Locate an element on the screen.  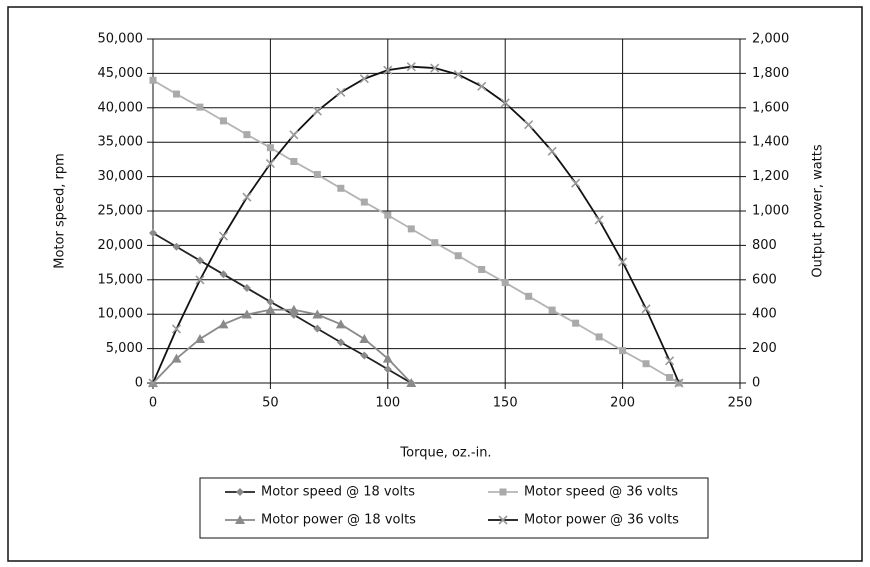
x-tick-label: 0 is located at coordinates (153, 403).